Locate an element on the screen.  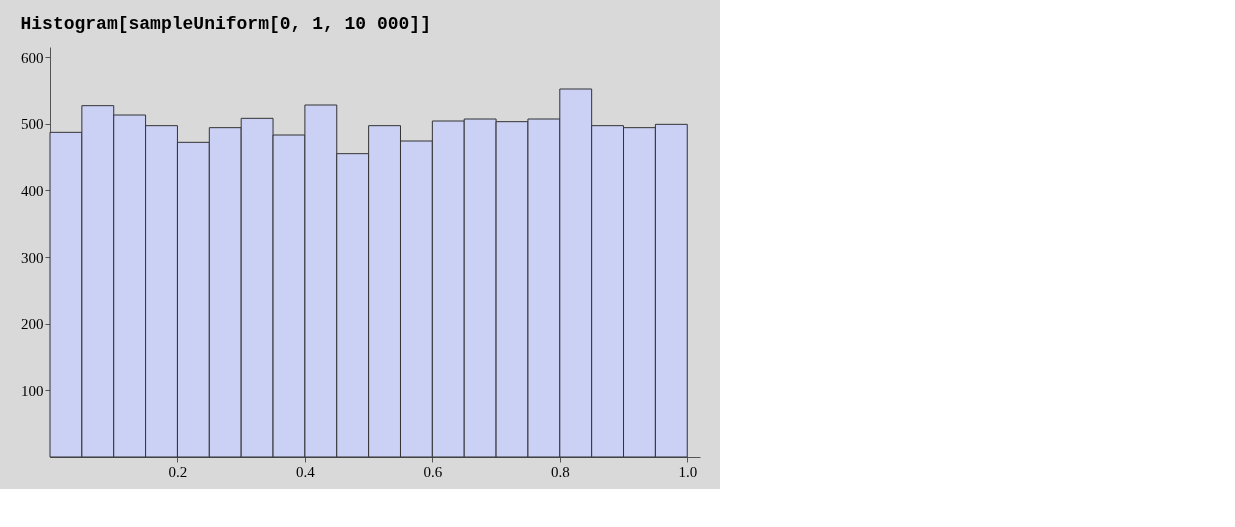
x-tick-label: 0.4 is located at coordinates (306, 471).